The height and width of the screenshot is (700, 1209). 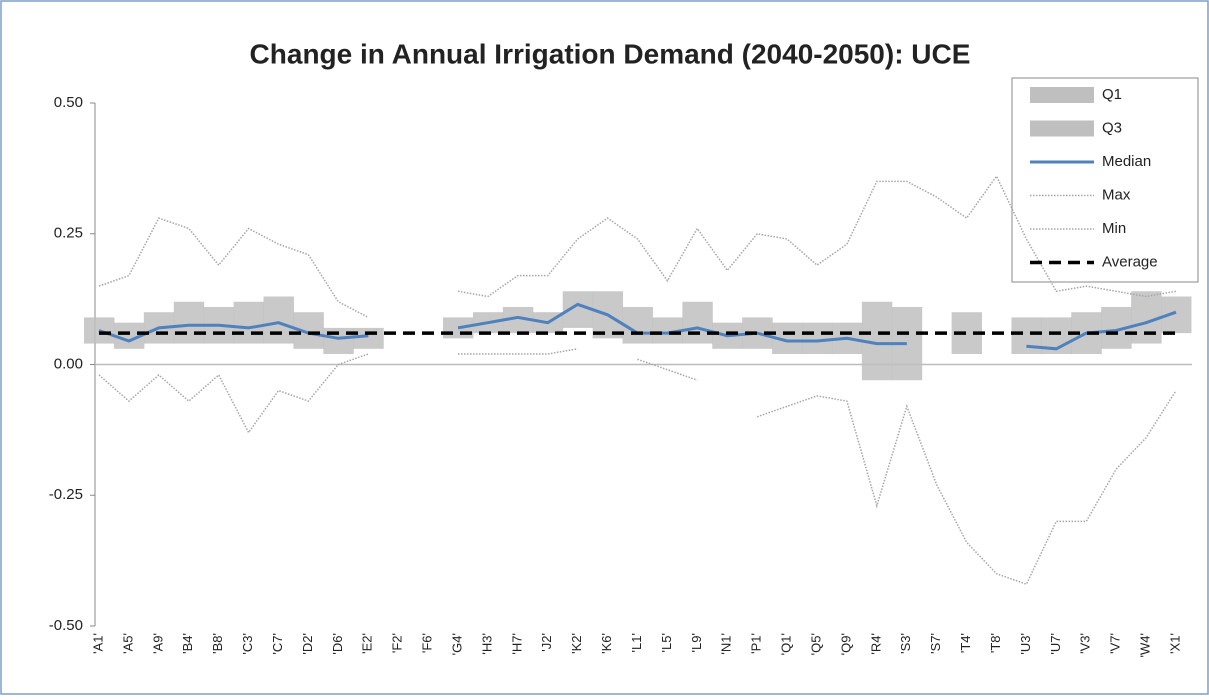 I want to click on x-tick-label: 'C3', so click(x=247, y=644).